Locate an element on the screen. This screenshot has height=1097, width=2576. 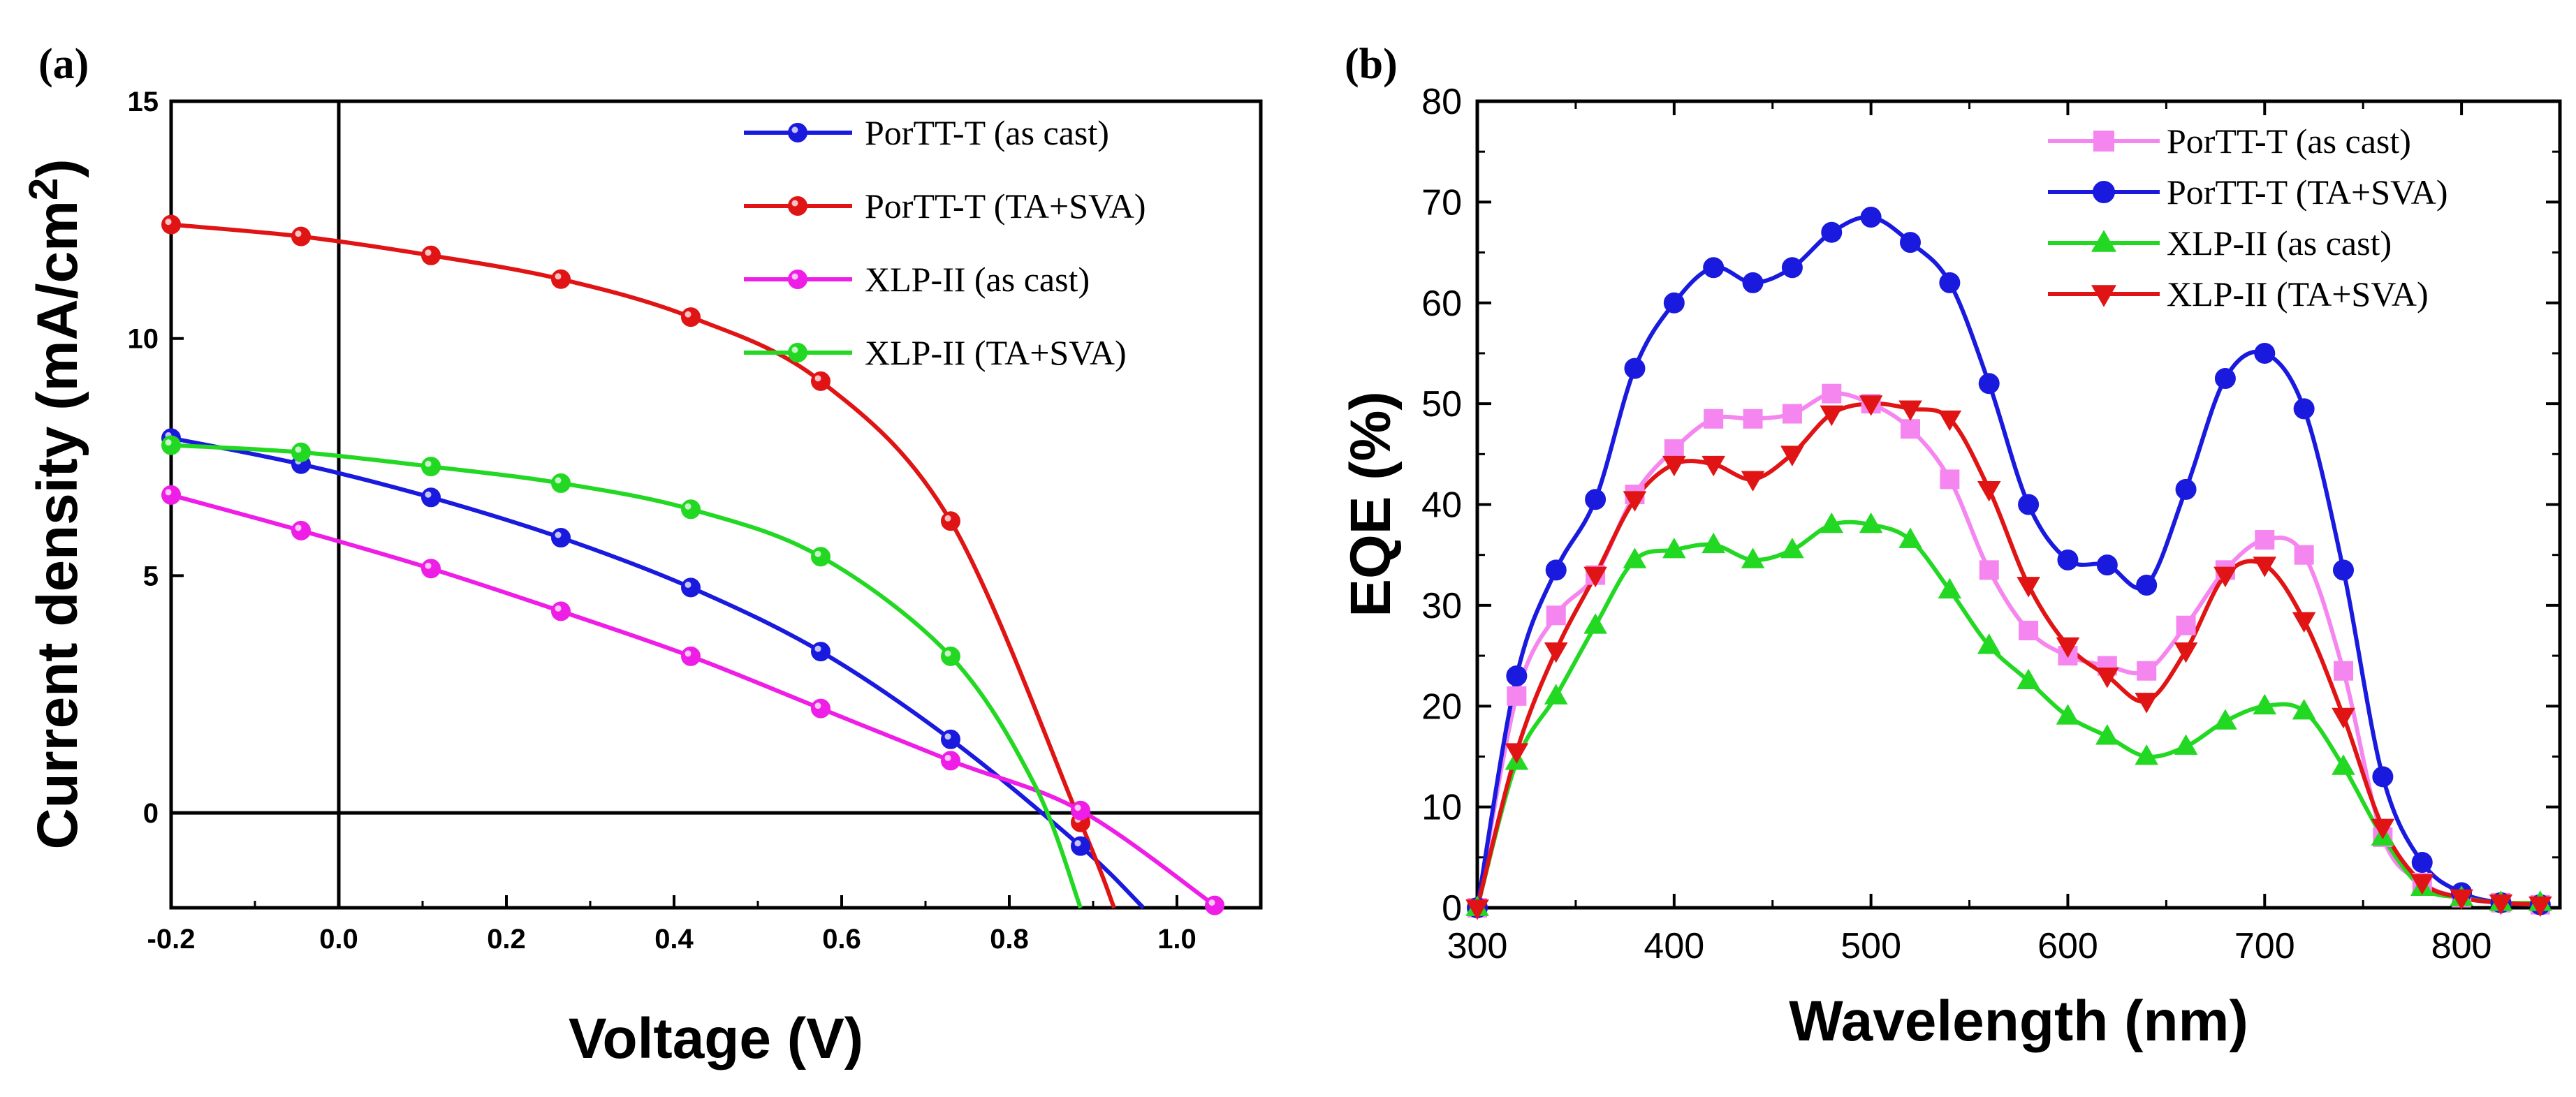
panel-a-y-axis-title: Current density (mA/cm2) is located at coordinates (55, 504).